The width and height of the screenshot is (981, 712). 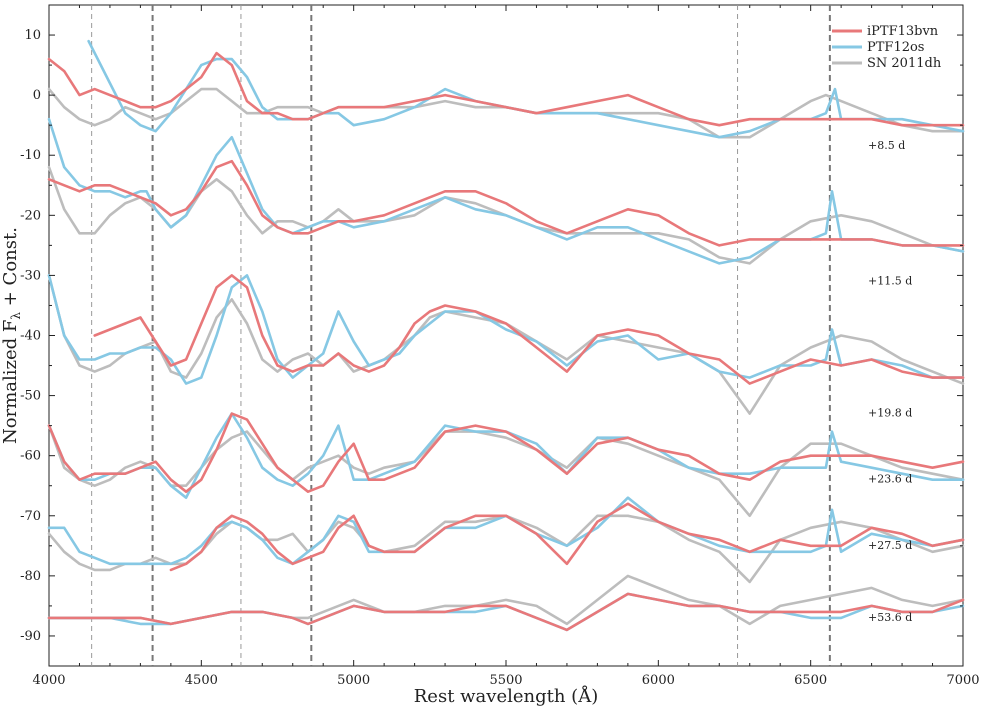 What do you see at coordinates (30, 155) in the screenshot?
I see `y-tick-label: -10` at bounding box center [30, 155].